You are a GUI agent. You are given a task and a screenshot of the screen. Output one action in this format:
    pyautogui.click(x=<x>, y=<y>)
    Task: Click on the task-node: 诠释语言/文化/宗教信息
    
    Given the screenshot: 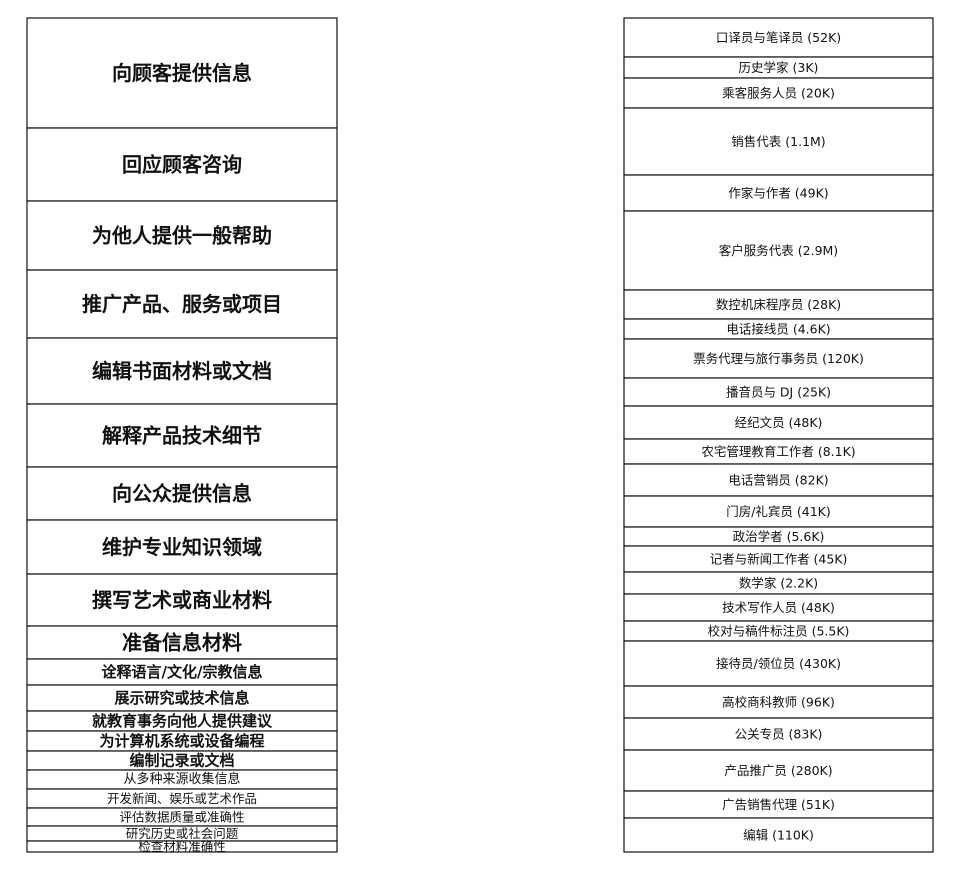 What is the action you would take?
    pyautogui.click(x=182, y=672)
    